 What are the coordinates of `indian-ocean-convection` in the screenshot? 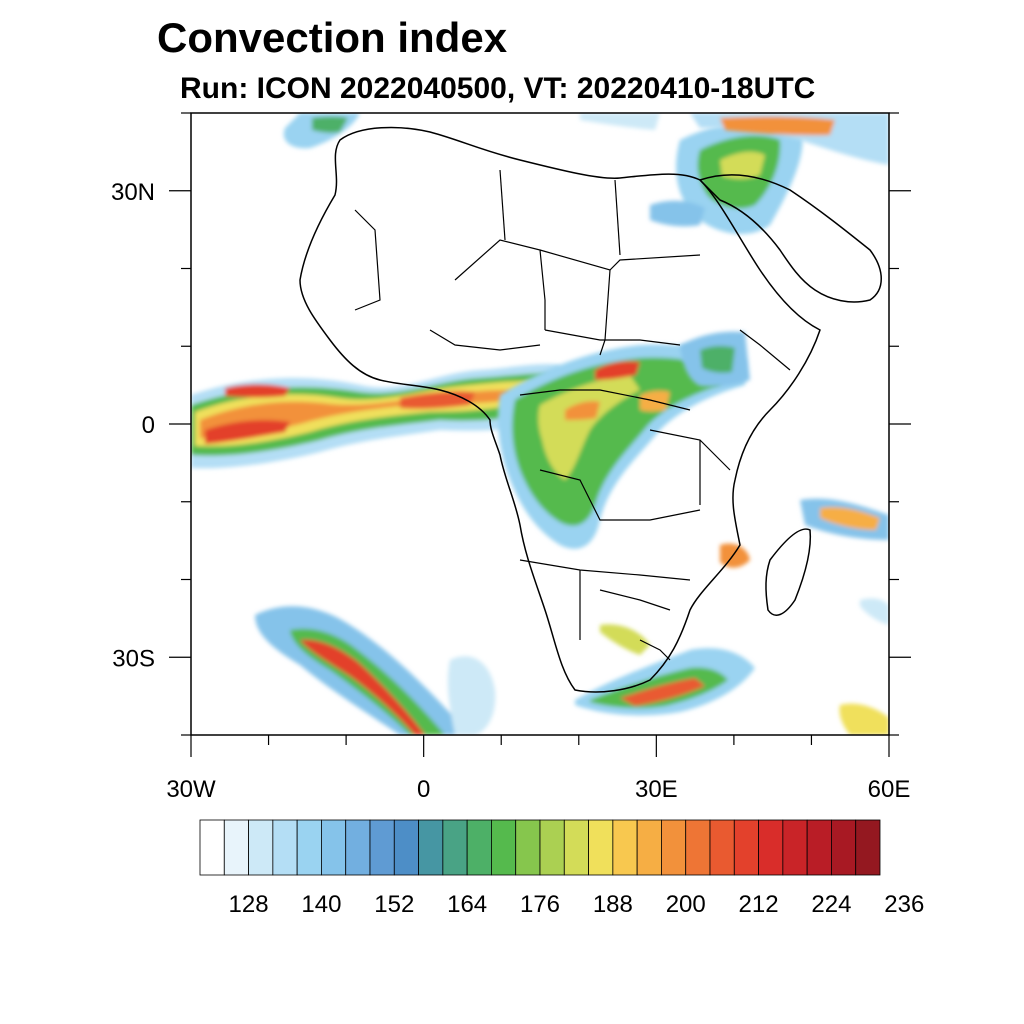 It's located at (804, 616).